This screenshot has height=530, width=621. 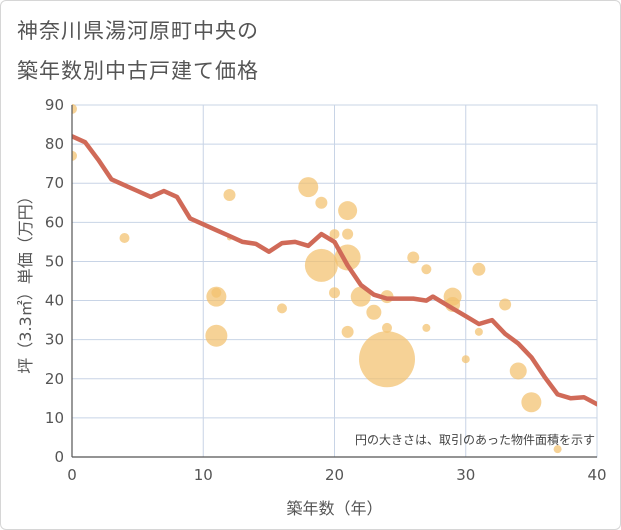 I want to click on y-tick-label: 90, so click(x=54, y=105).